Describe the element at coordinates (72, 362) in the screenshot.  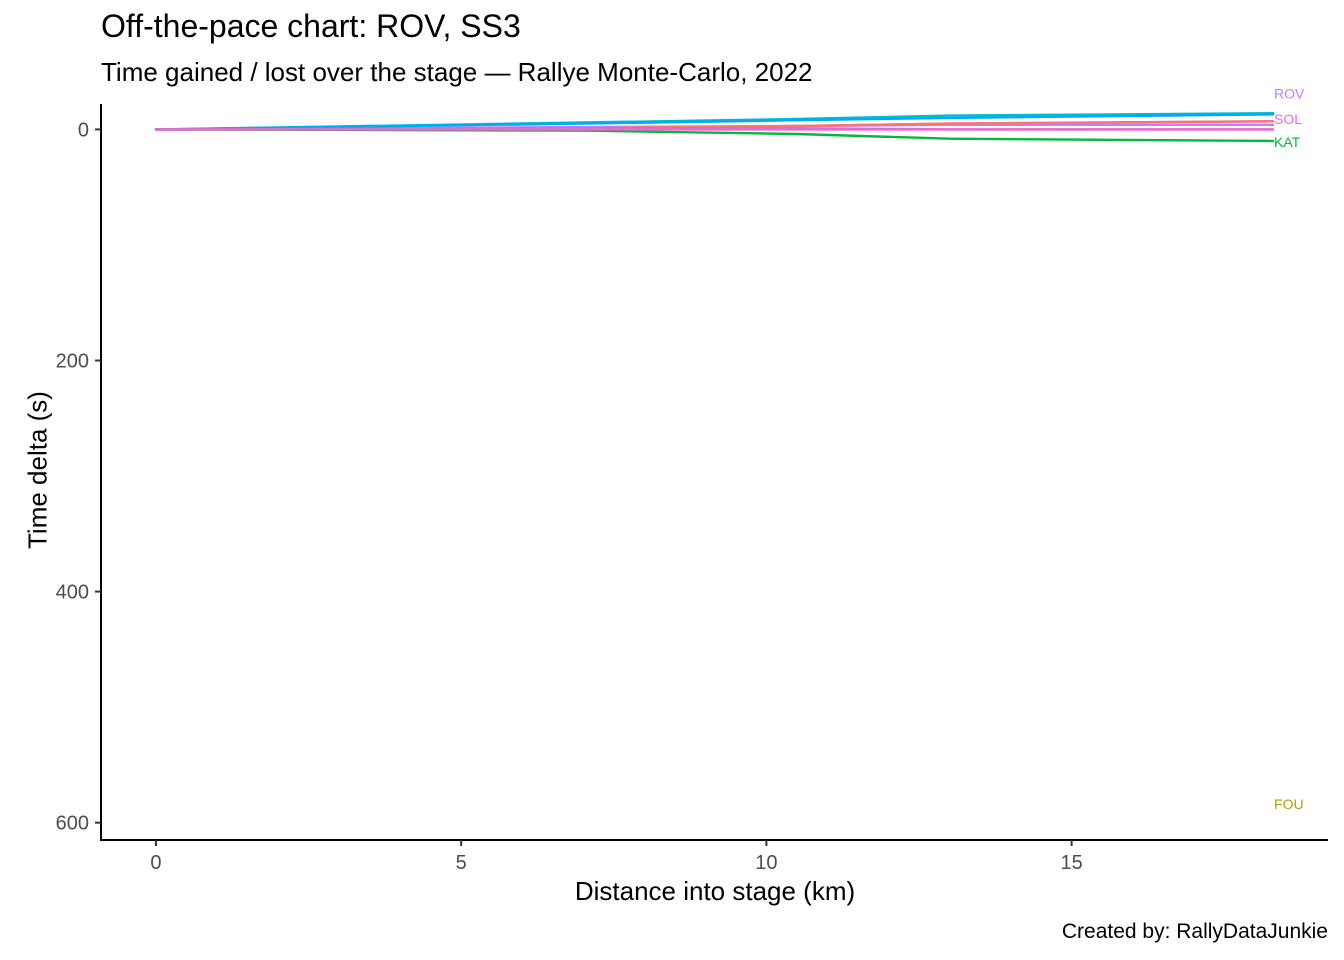
I see `y-tick-label: 200` at that location.